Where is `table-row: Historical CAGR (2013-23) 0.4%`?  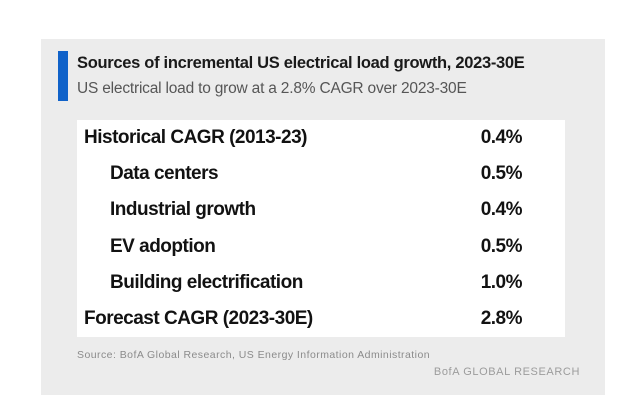
table-row: Historical CAGR (2013-23) 0.4% is located at coordinates (321, 138).